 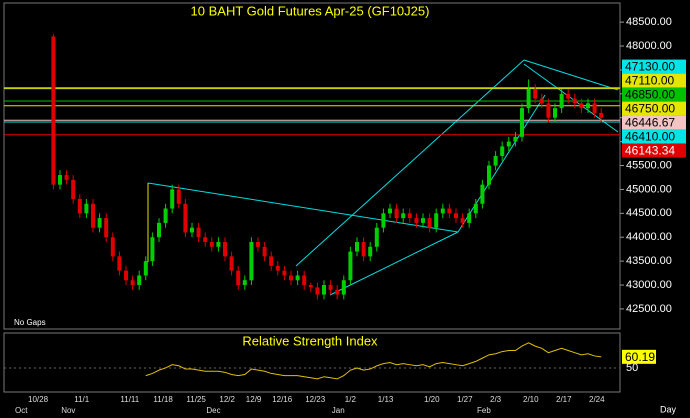 What do you see at coordinates (129, 399) in the screenshot?
I see `x-tick-label: 11/11` at bounding box center [129, 399].